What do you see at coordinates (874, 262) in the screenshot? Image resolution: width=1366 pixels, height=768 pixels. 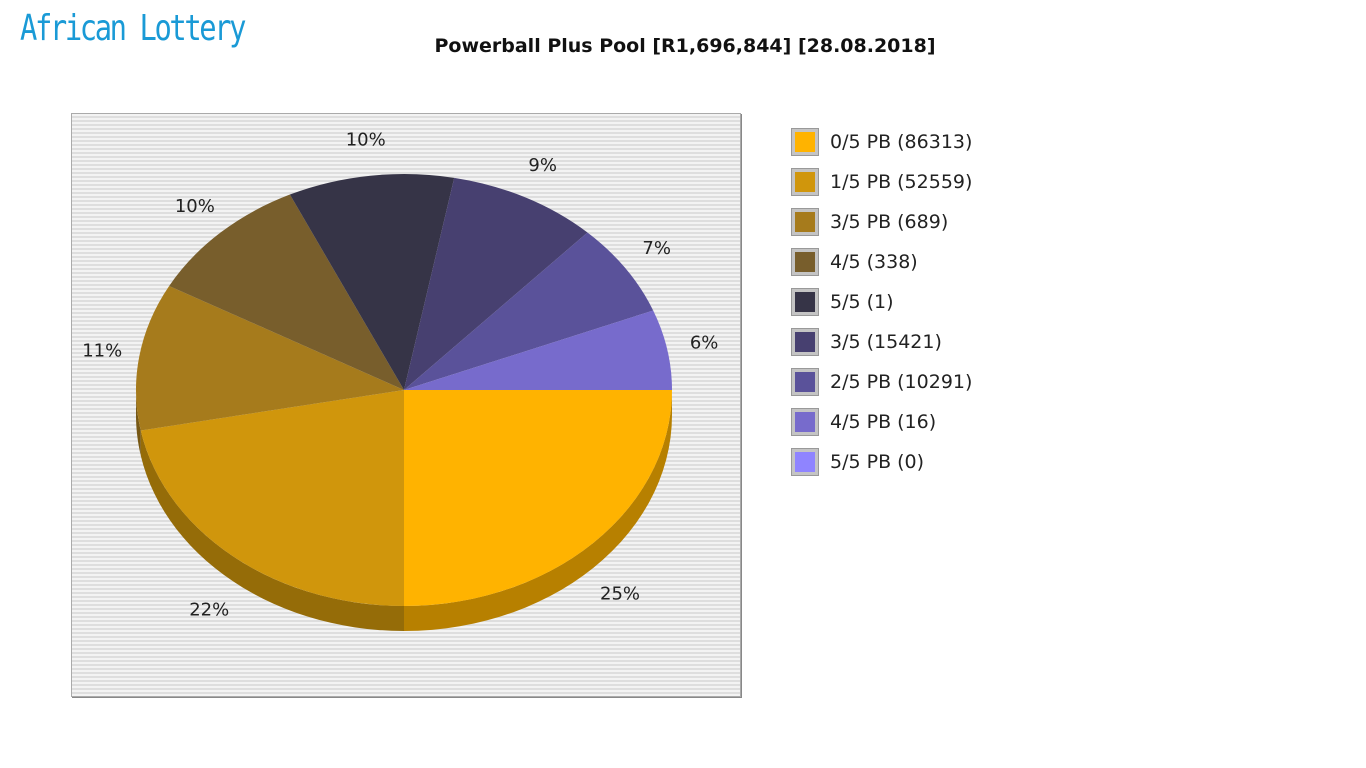 I see `legend-label: 4/5 (338)` at bounding box center [874, 262].